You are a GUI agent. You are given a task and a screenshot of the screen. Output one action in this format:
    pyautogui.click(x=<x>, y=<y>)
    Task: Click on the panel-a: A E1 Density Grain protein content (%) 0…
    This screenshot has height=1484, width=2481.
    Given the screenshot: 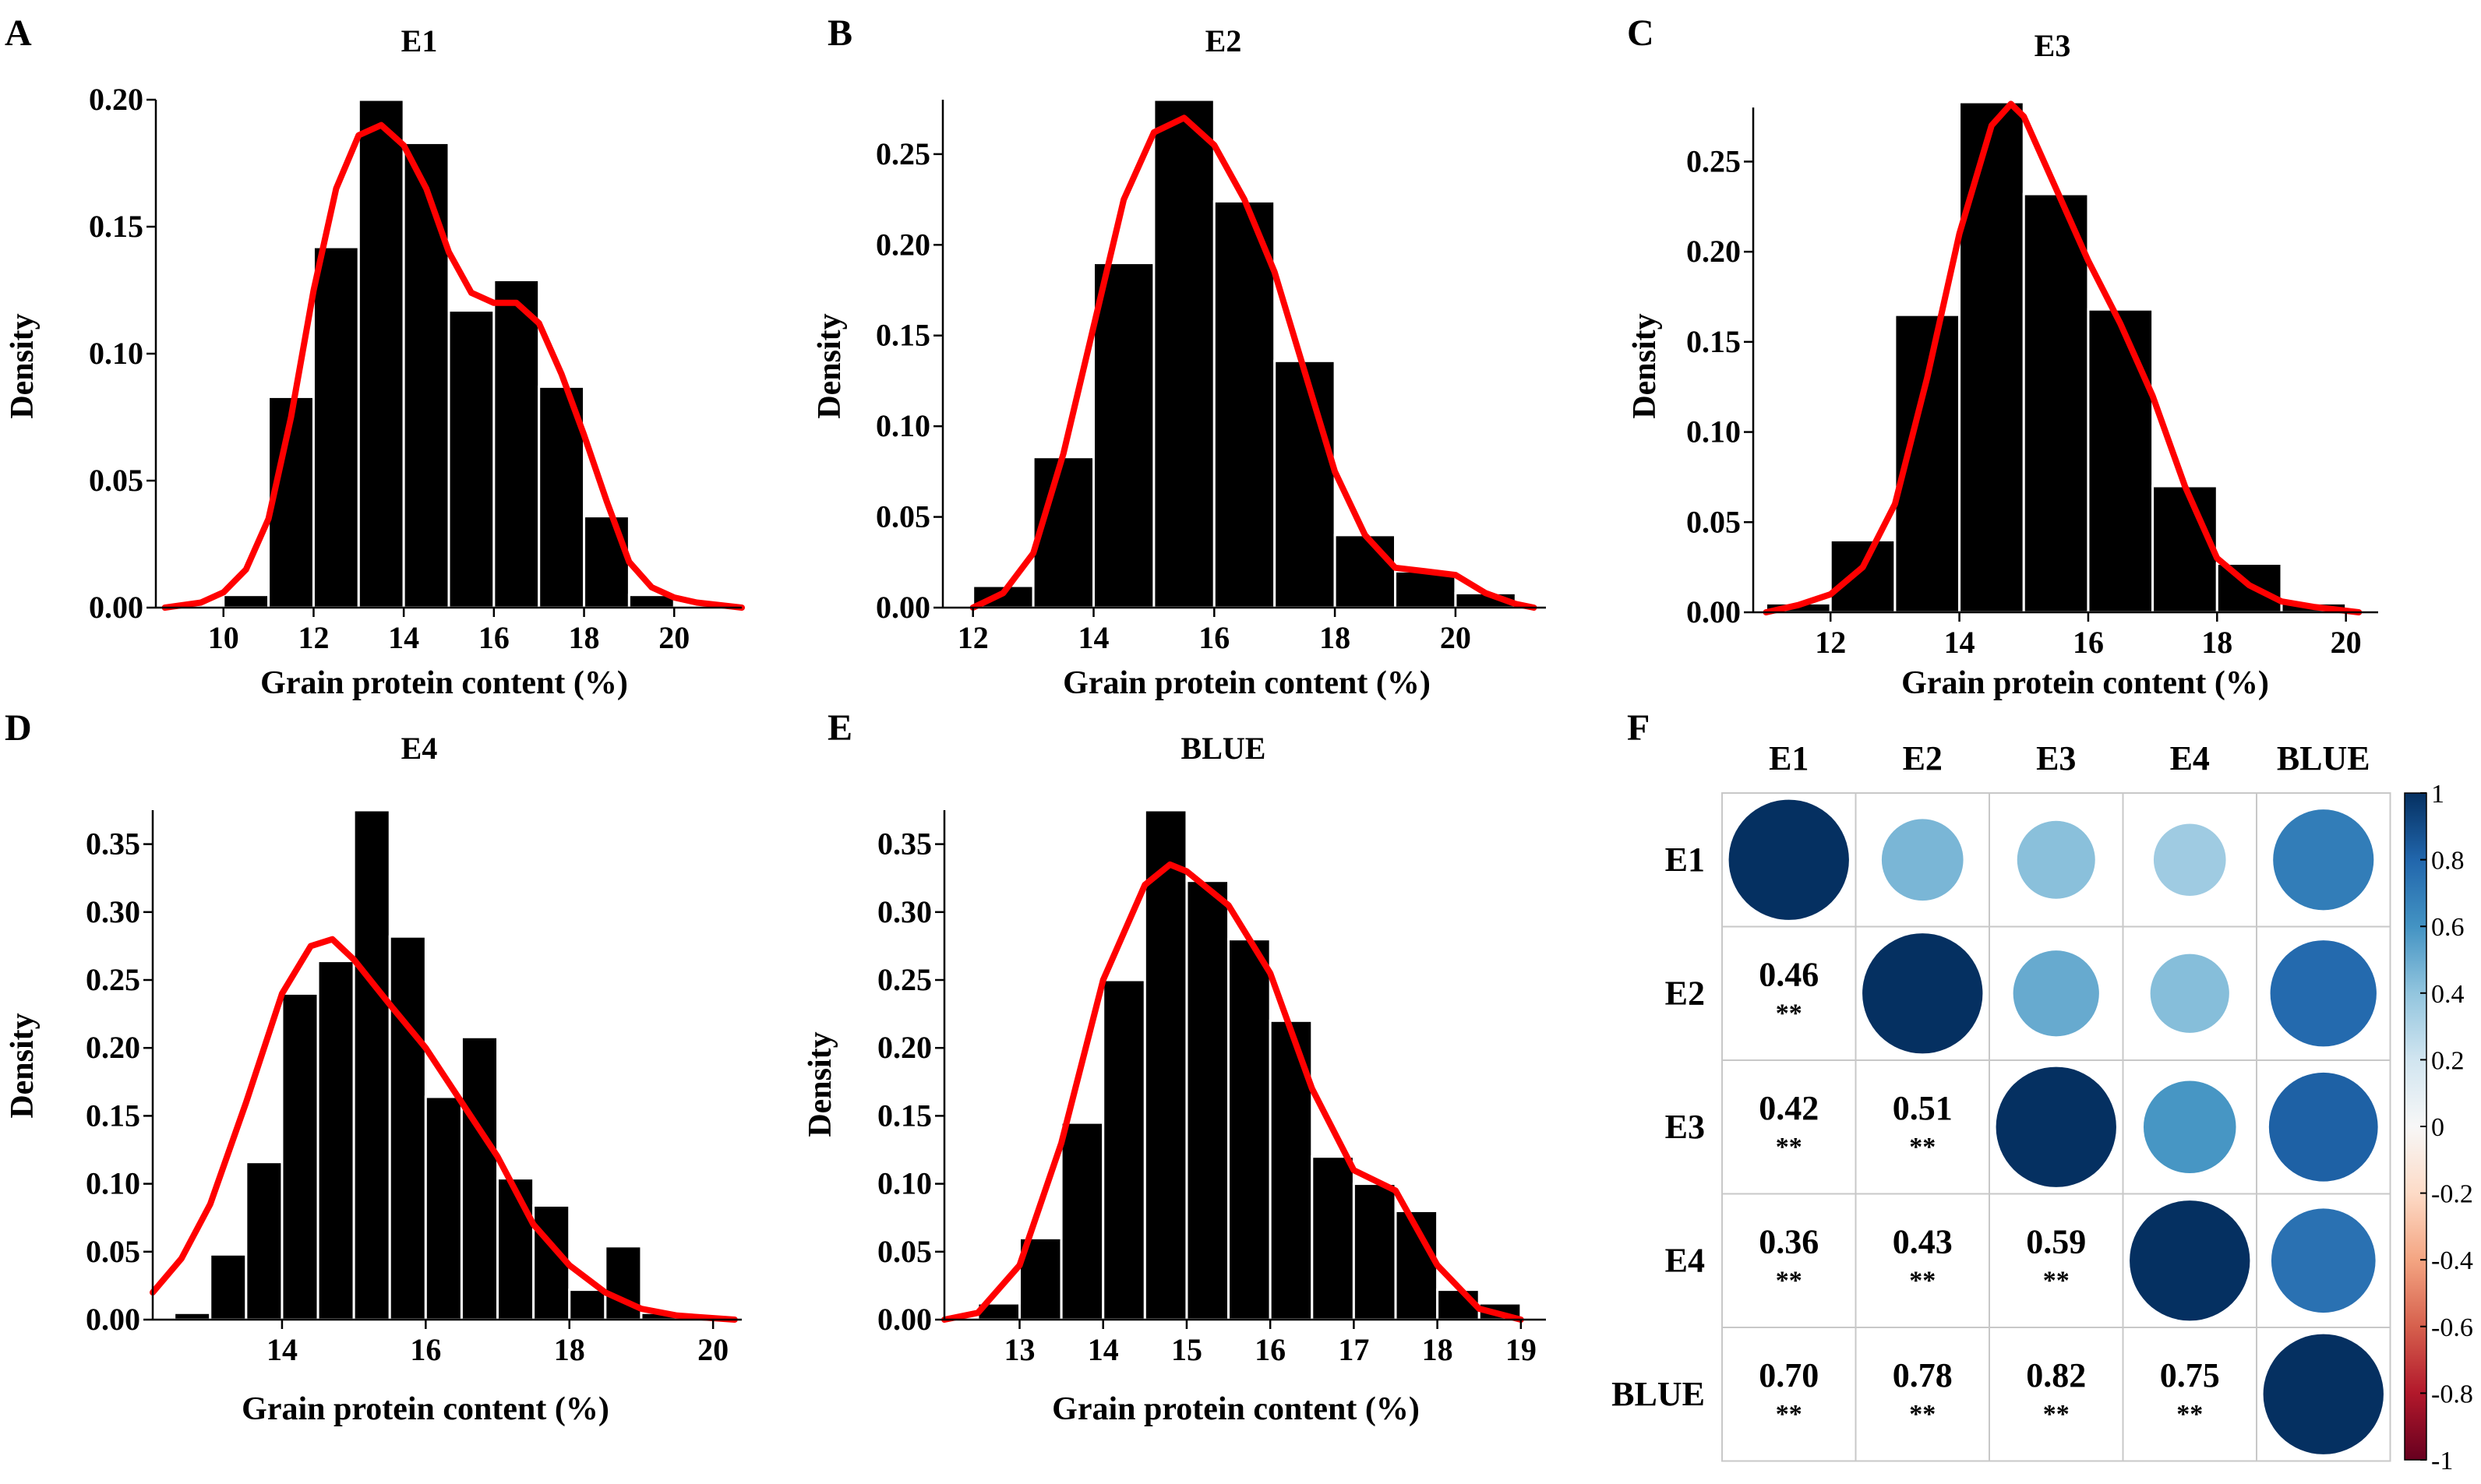 What is the action you would take?
    pyautogui.click(x=375, y=356)
    